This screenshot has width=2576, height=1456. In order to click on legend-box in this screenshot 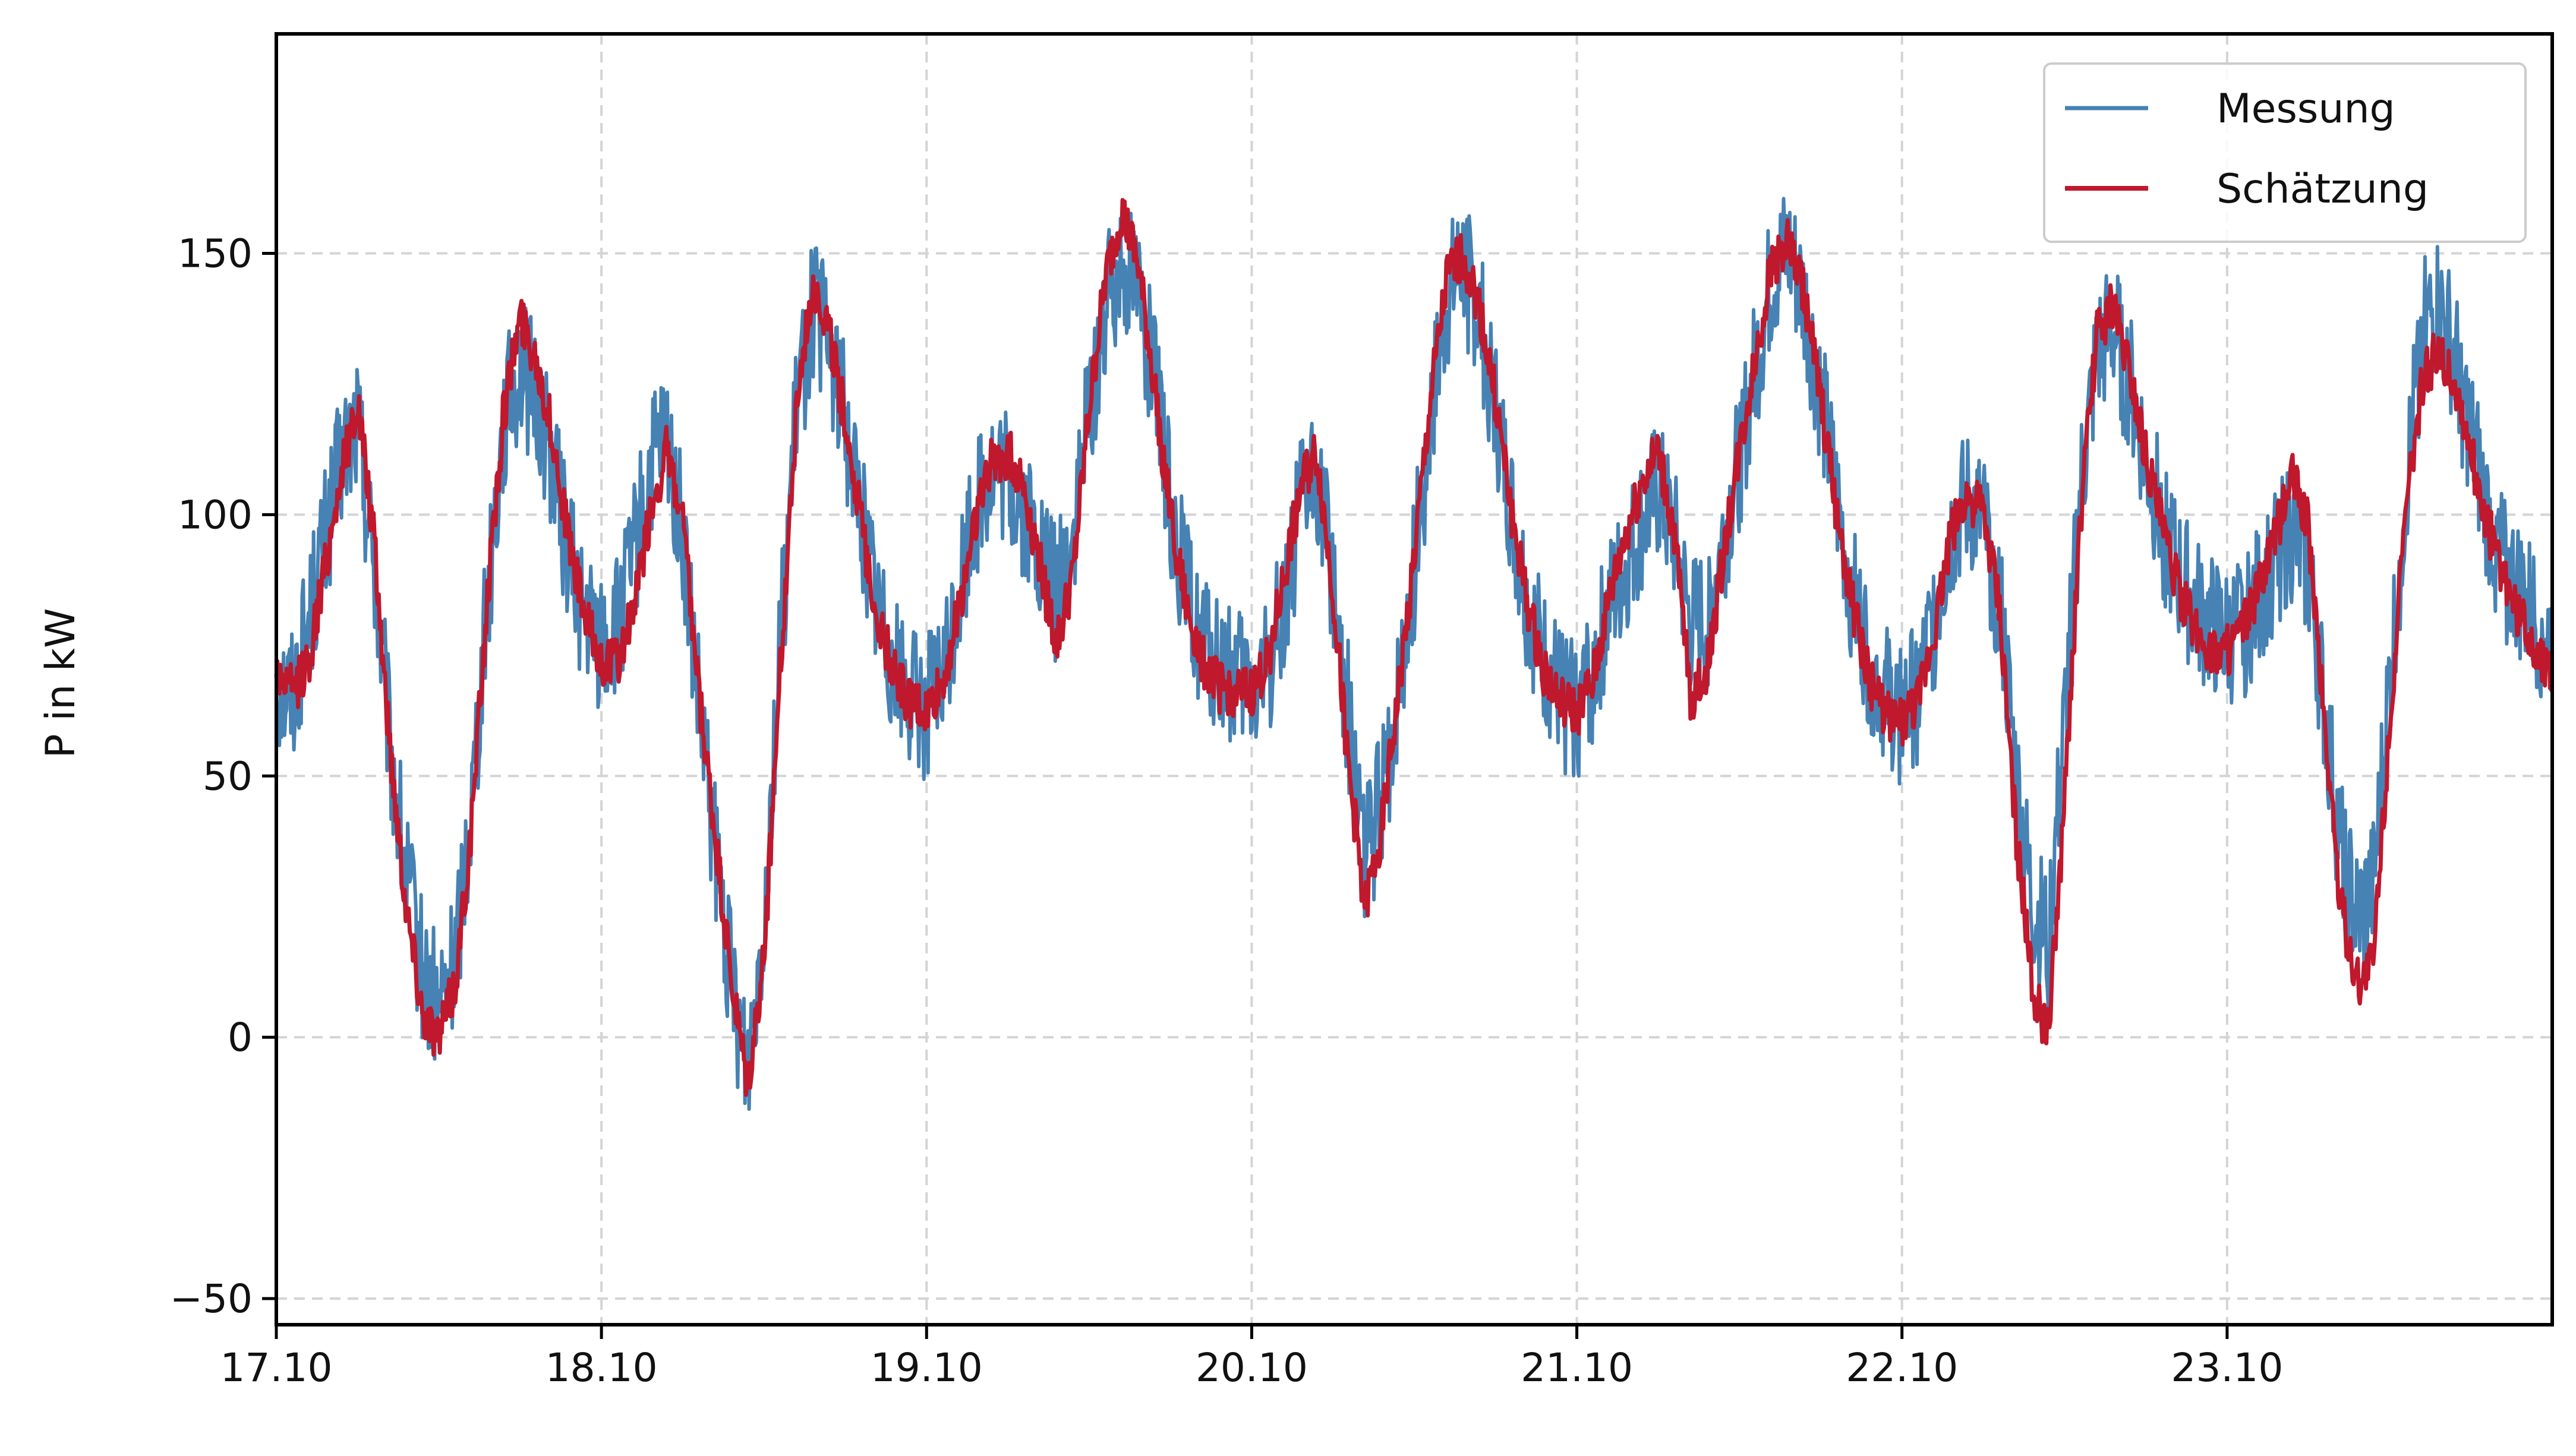, I will do `click(2285, 152)`.